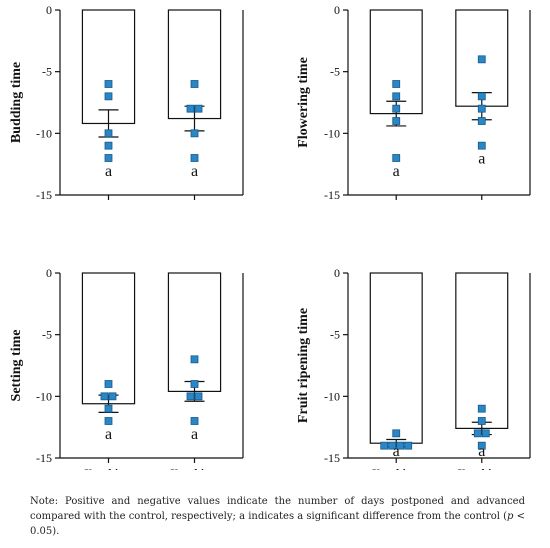 Image resolution: width=550 pixels, height=548 pixels. Describe the element at coordinates (303, 365) in the screenshot. I see `y-axis-title: Fruit ripening time` at that location.